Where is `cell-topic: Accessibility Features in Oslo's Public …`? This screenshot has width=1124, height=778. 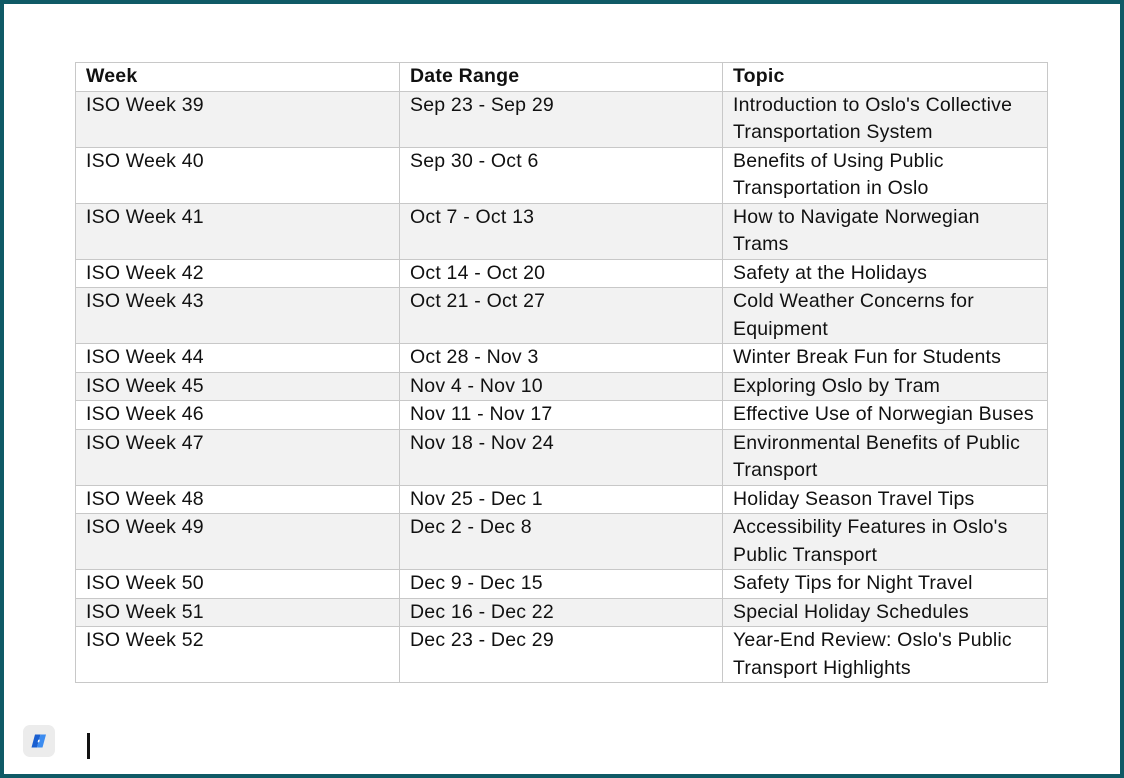
cell-topic: Accessibility Features in Oslo's Public … is located at coordinates (885, 541).